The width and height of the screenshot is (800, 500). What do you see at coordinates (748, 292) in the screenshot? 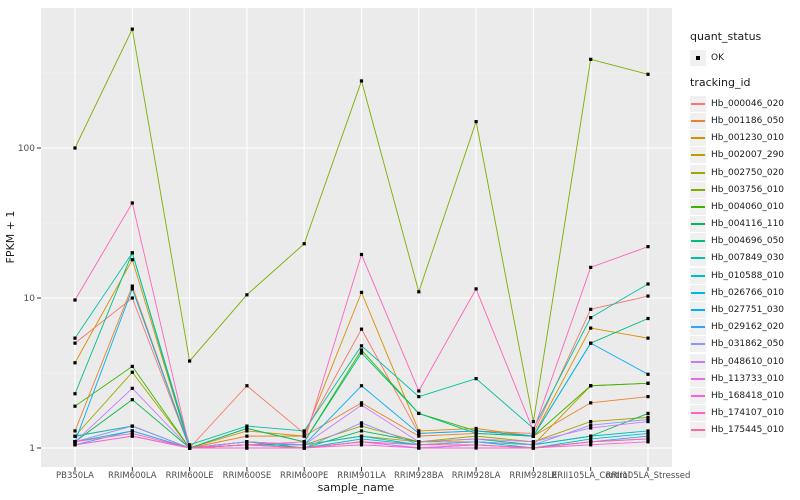
I see `legend-item-label: Hb_026766_010` at bounding box center [748, 292].